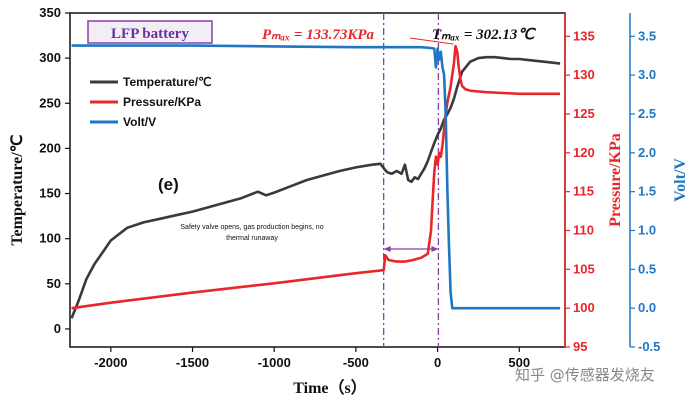 The width and height of the screenshot is (700, 400). Describe the element at coordinates (274, 362) in the screenshot. I see `x-tick-label: -1000` at that location.